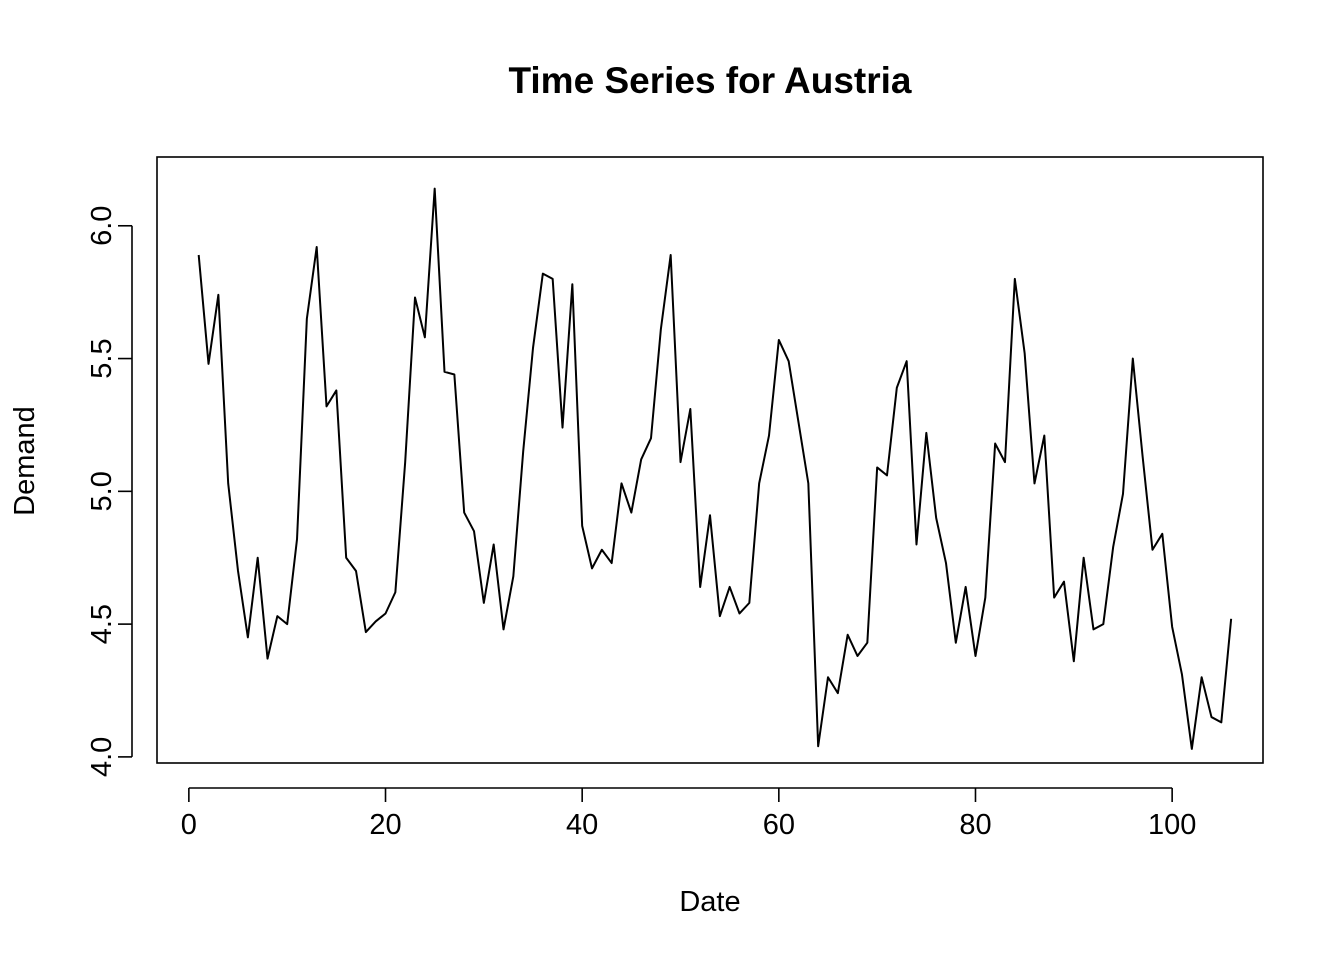 The image size is (1344, 965). What do you see at coordinates (709, 902) in the screenshot?
I see `x-axis-label: Date` at bounding box center [709, 902].